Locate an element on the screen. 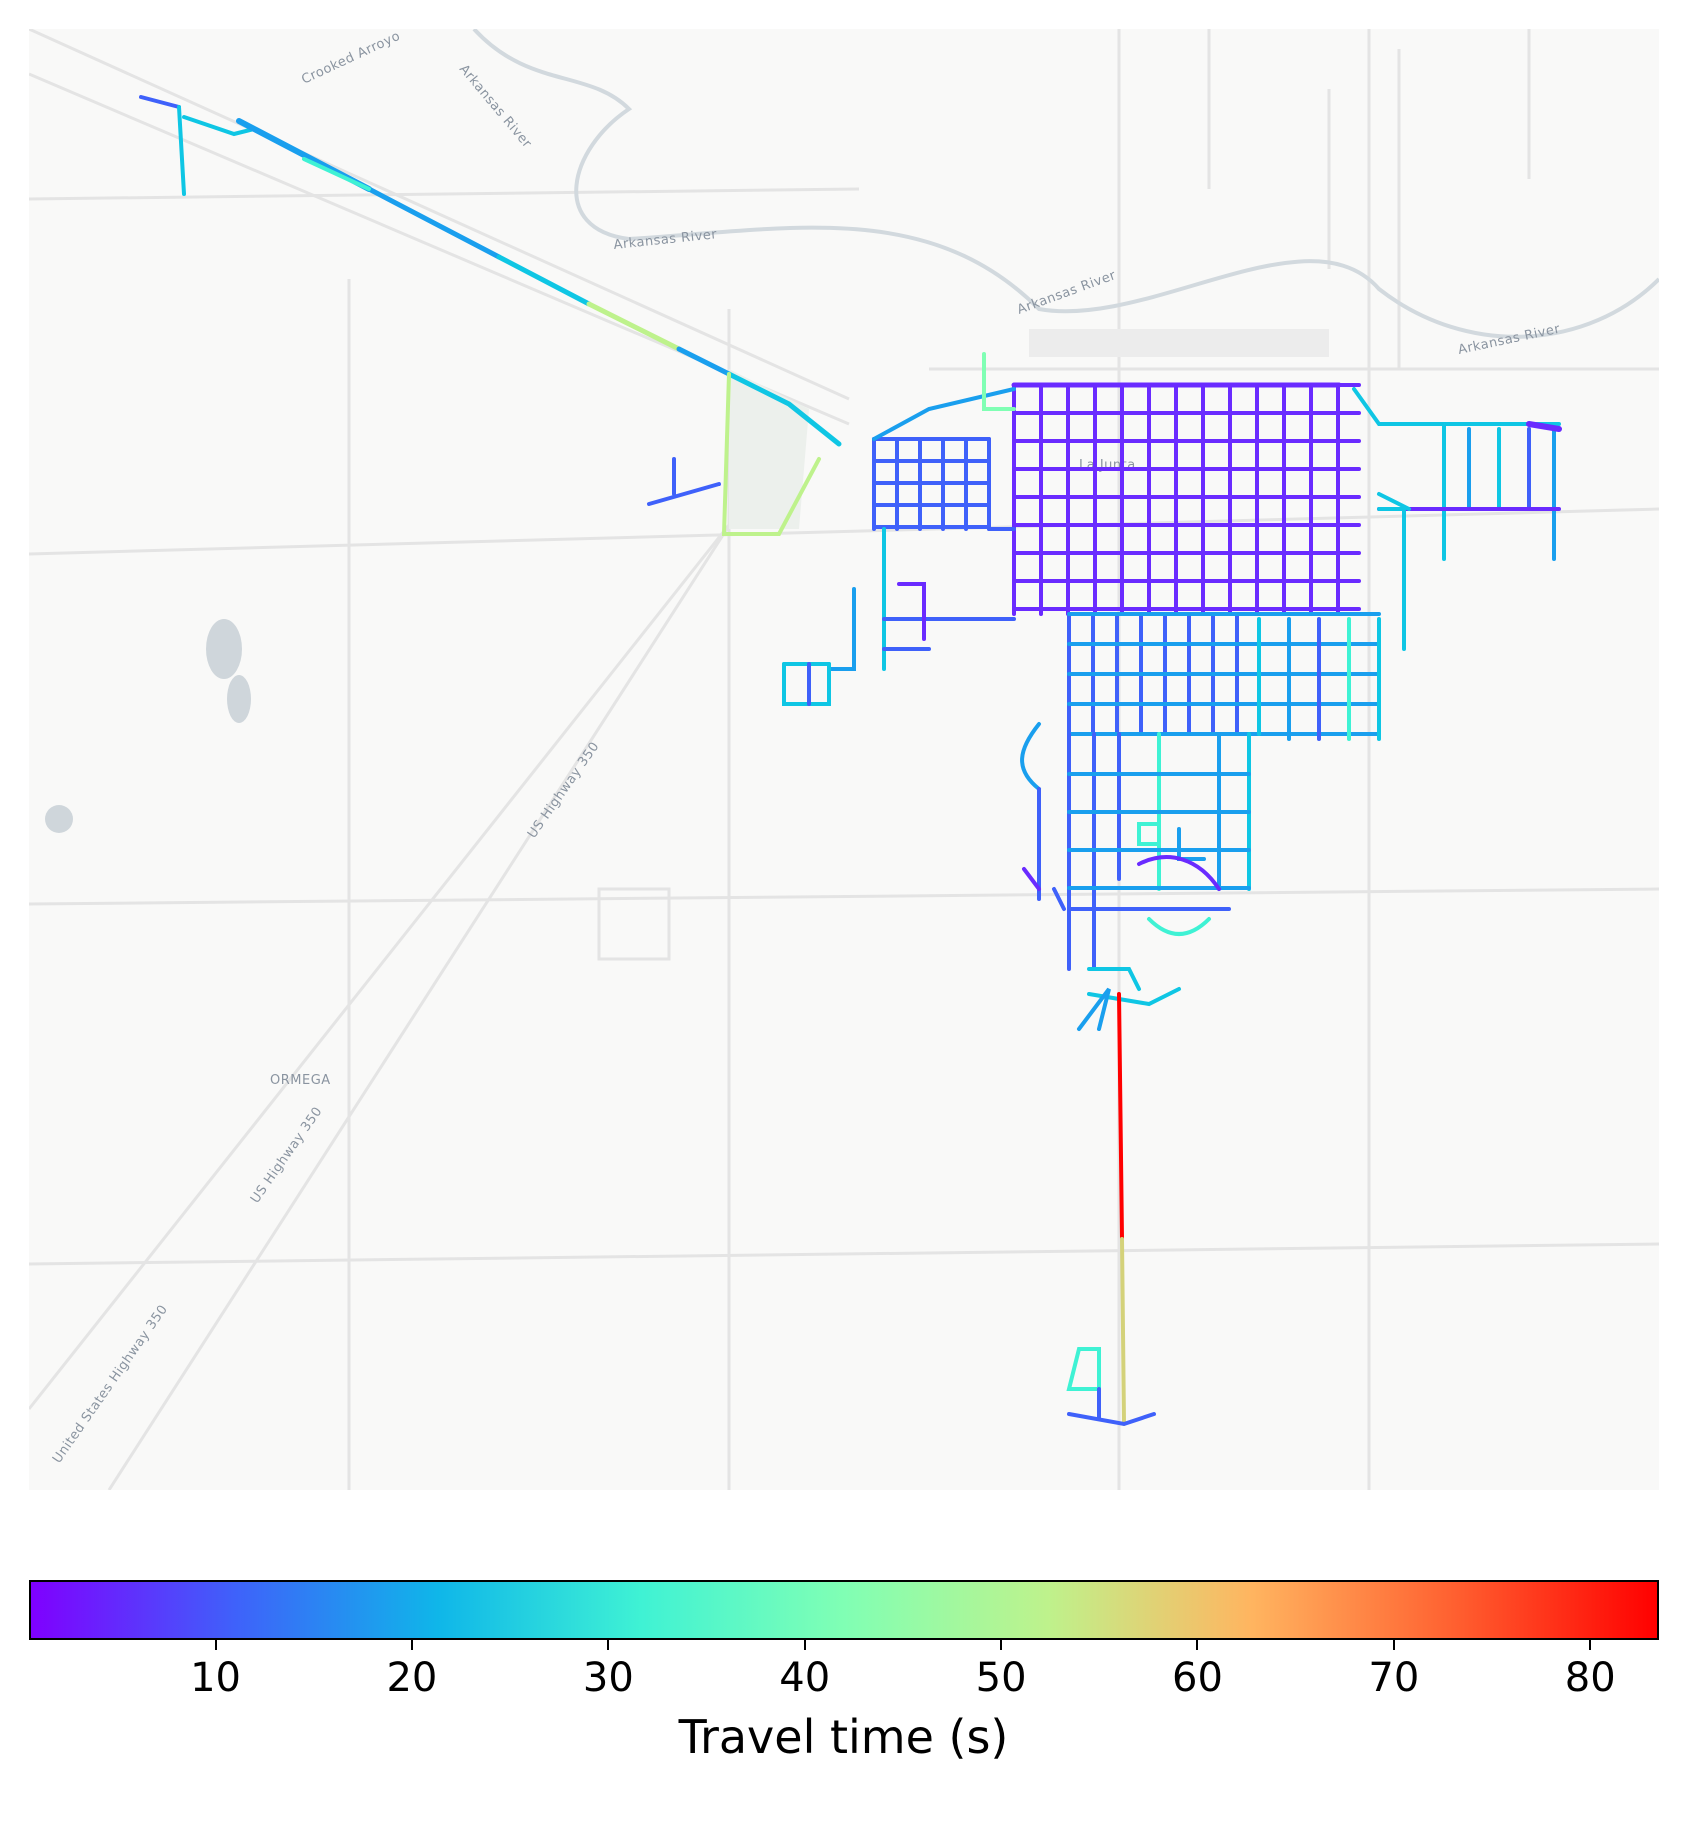 The height and width of the screenshot is (1824, 1687). colorbar-label: Travel time (s) is located at coordinates (843, 1737).